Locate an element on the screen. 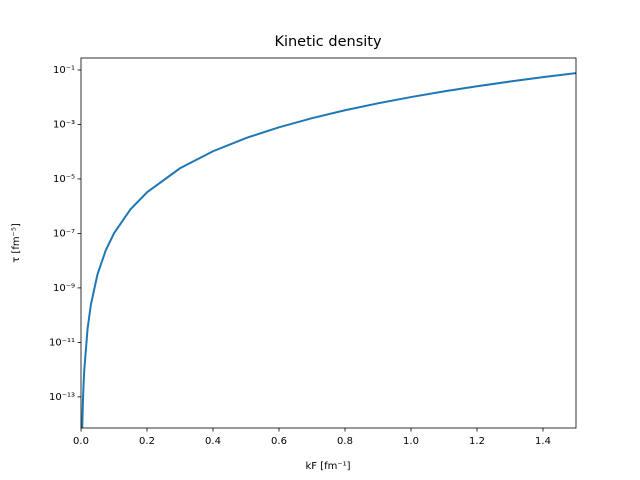 The image size is (640, 480). y-tick-label: 10⁻⁷ is located at coordinates (64, 233).